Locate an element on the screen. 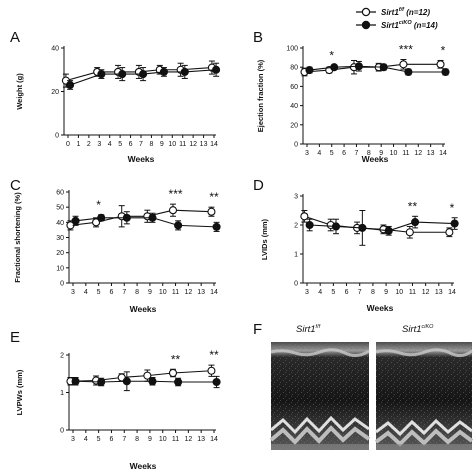 This screenshot has width=474, height=474. series-ko-e is located at coordinates (146, 381).